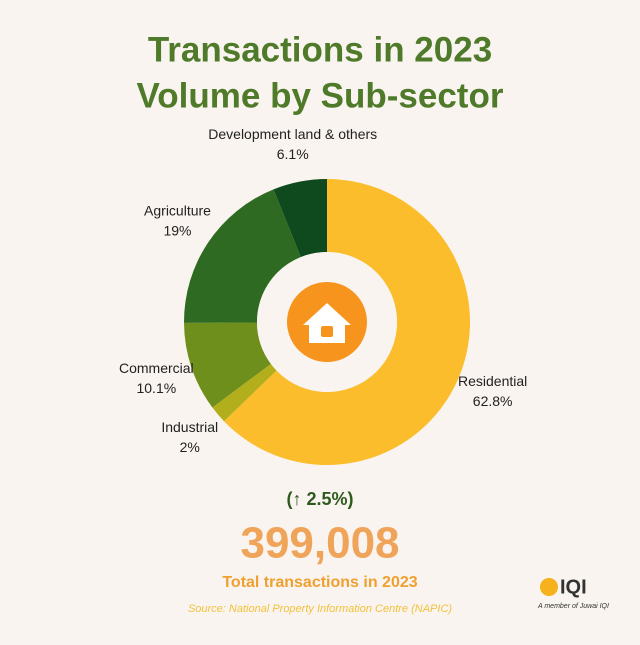 Image resolution: width=640 pixels, height=645 pixels. Describe the element at coordinates (549, 587) in the screenshot. I see `logo-mark` at that location.